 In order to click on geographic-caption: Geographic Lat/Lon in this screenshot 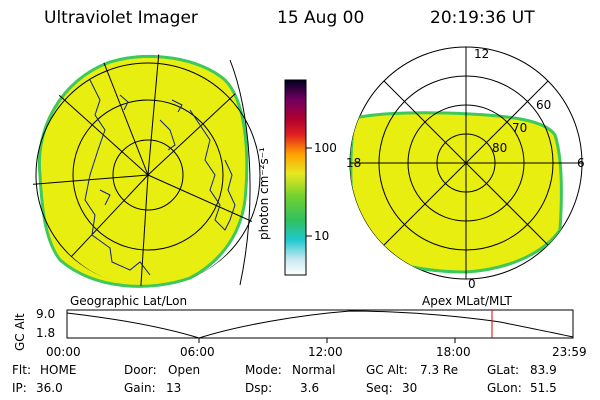, I will do `click(129, 301)`.